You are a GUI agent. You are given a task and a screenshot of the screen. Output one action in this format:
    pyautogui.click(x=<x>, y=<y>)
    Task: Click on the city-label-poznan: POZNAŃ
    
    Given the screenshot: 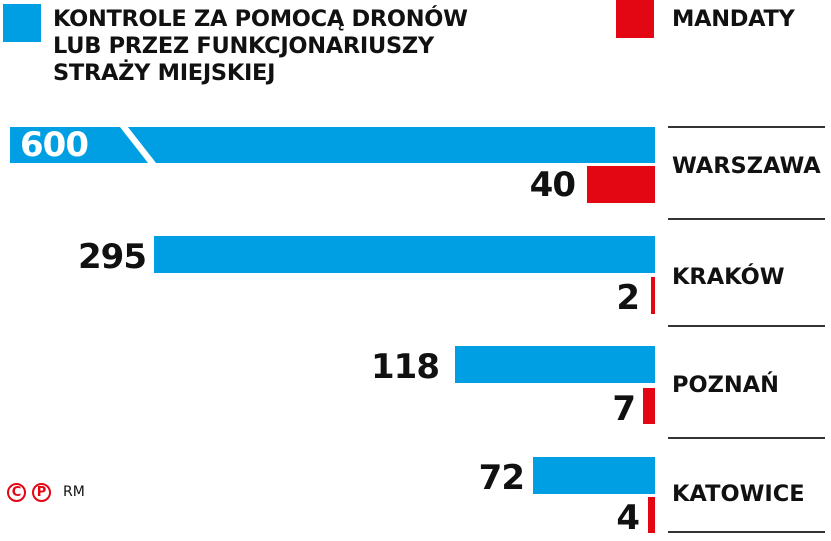 What is the action you would take?
    pyautogui.click(x=726, y=385)
    